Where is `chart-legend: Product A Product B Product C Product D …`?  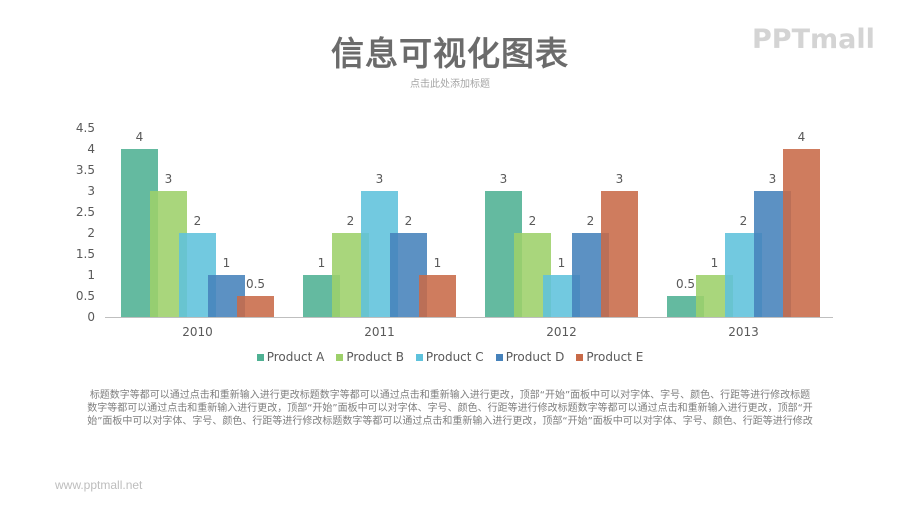
chart-legend: Product A Product B Product C Product D … is located at coordinates (450, 357).